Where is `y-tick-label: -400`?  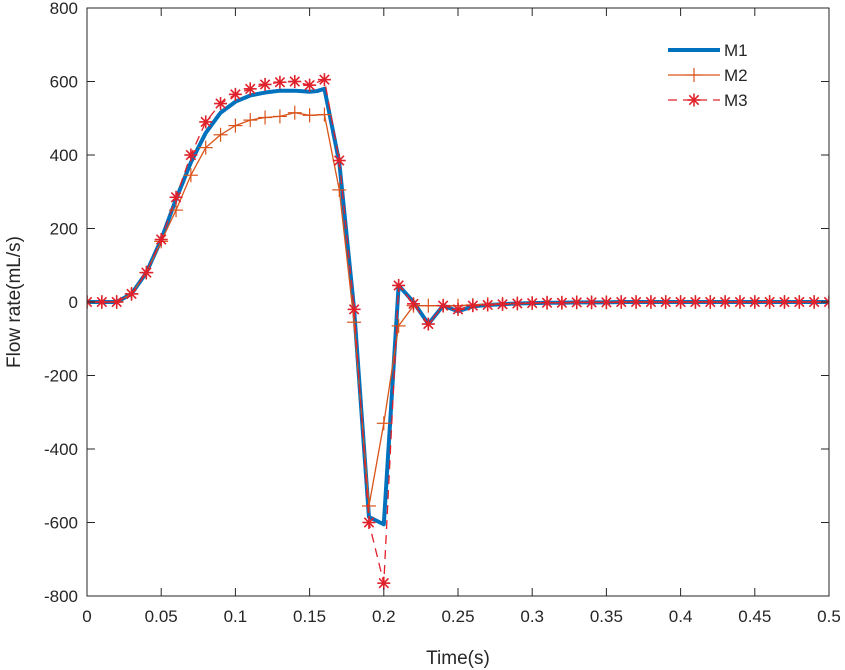
y-tick-label: -400 is located at coordinates (61, 449).